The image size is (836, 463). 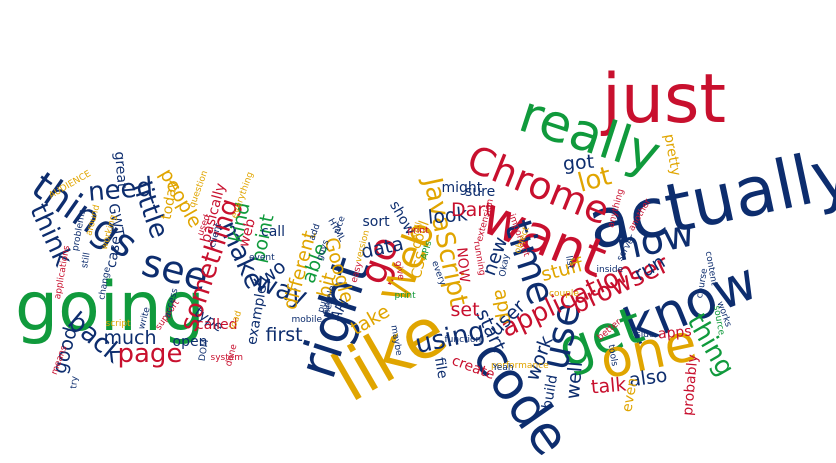 What do you see at coordinates (520, 365) in the screenshot?
I see `cloud-word-99: performance` at bounding box center [520, 365].